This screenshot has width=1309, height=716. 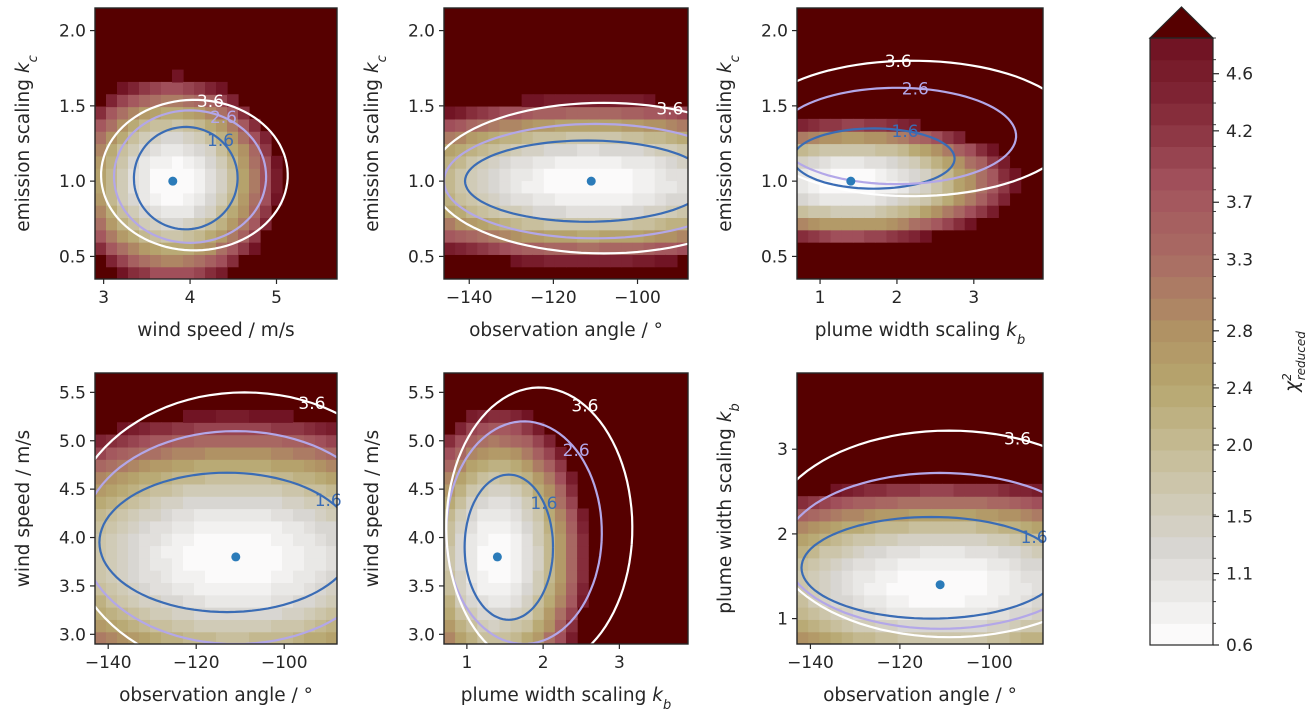 What do you see at coordinates (466, 663) in the screenshot?
I see `x-tick-label: 1` at bounding box center [466, 663].